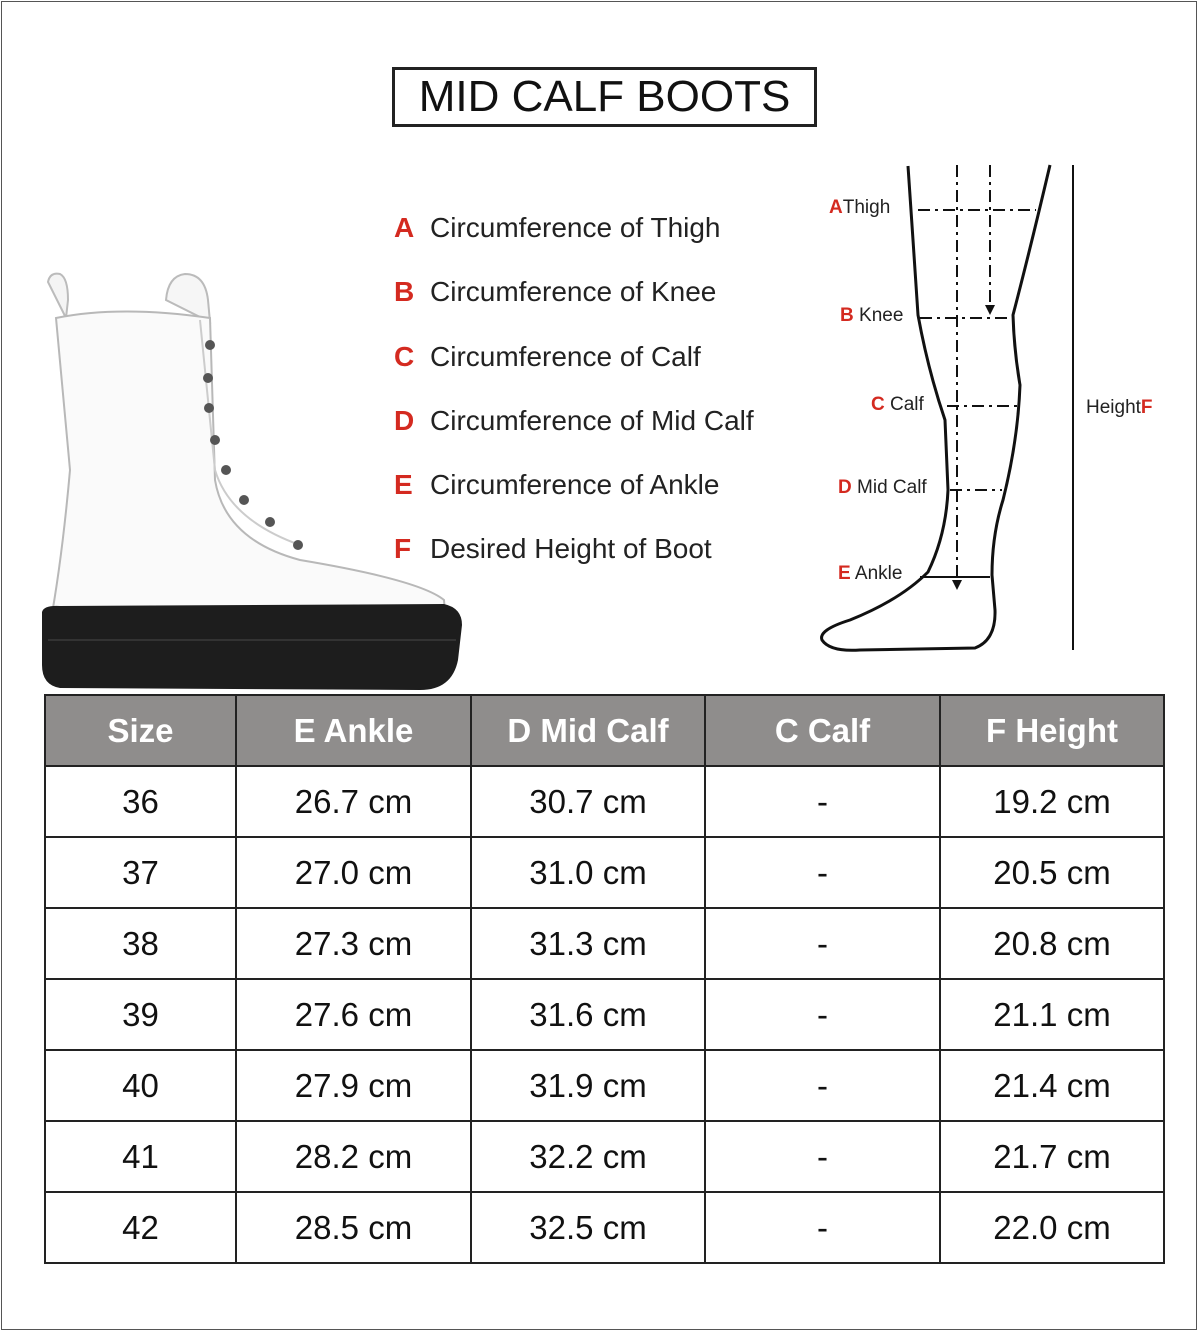 The width and height of the screenshot is (1200, 1333). Describe the element at coordinates (1052, 1014) in the screenshot. I see `table-cell: 21.1 cm` at that location.